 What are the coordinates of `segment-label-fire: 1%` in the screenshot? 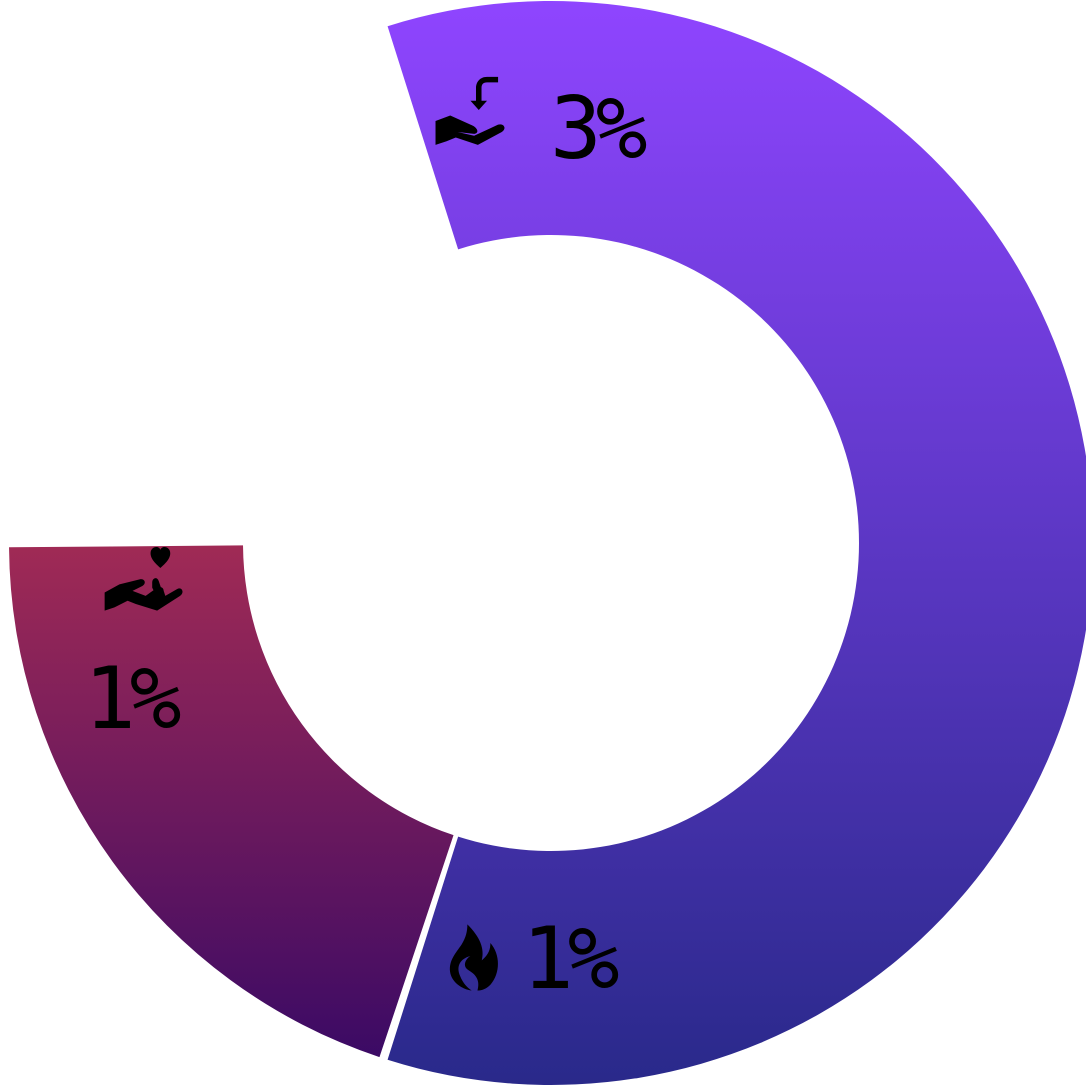 It's located at (570, 959).